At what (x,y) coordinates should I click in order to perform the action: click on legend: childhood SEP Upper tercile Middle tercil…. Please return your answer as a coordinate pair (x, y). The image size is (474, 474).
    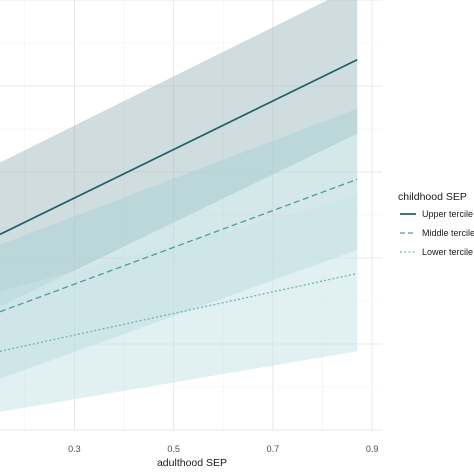
    Looking at the image, I should click on (436, 224).